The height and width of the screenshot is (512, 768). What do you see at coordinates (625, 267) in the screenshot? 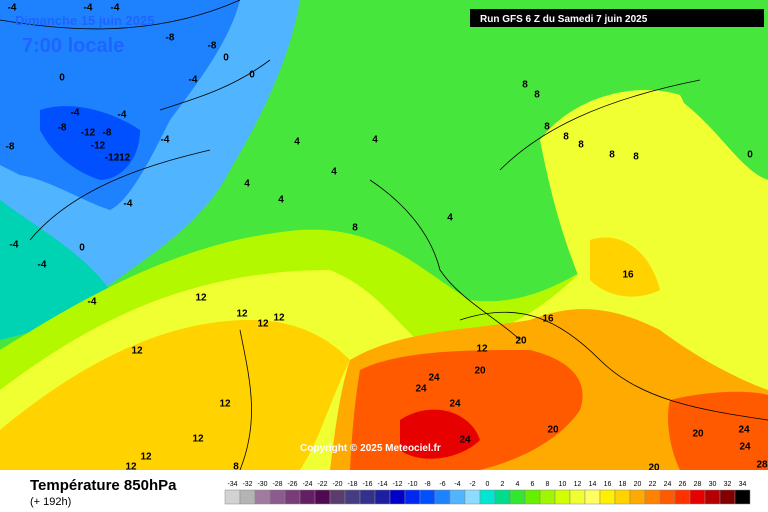
I see `east-hot` at bounding box center [625, 267].